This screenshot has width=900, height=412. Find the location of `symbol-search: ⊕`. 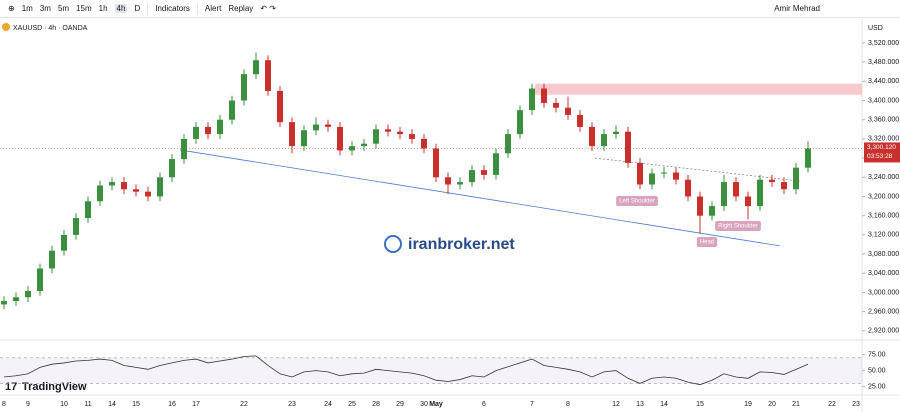

symbol-search: ⊕ is located at coordinates (11, 8).